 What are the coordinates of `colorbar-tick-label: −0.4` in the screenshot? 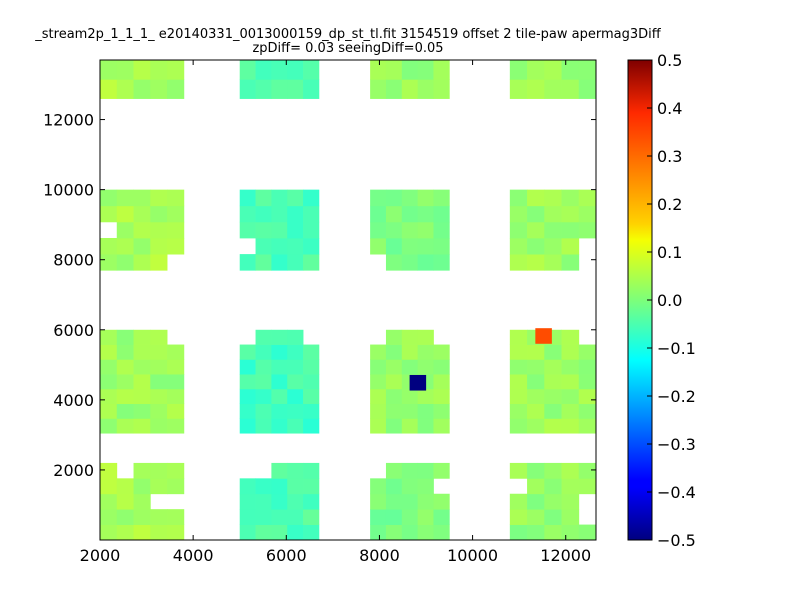 It's located at (676, 492).